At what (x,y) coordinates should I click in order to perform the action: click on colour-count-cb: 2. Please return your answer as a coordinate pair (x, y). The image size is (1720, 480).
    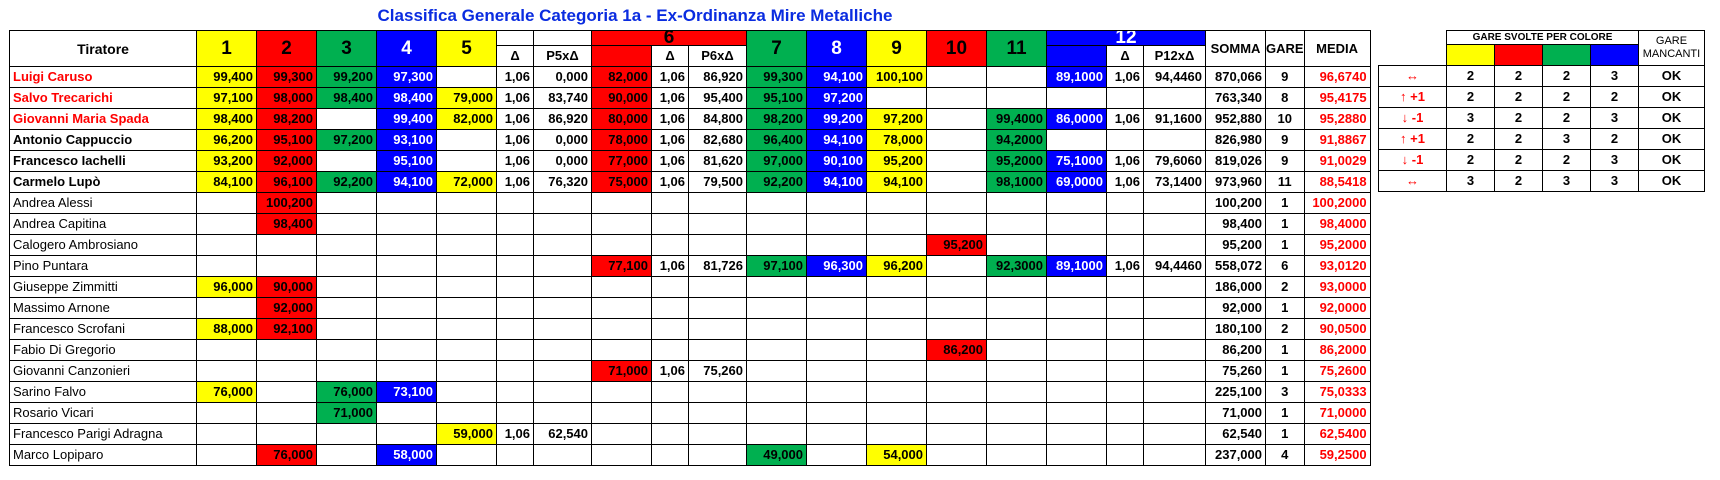
    Looking at the image, I should click on (1614, 139).